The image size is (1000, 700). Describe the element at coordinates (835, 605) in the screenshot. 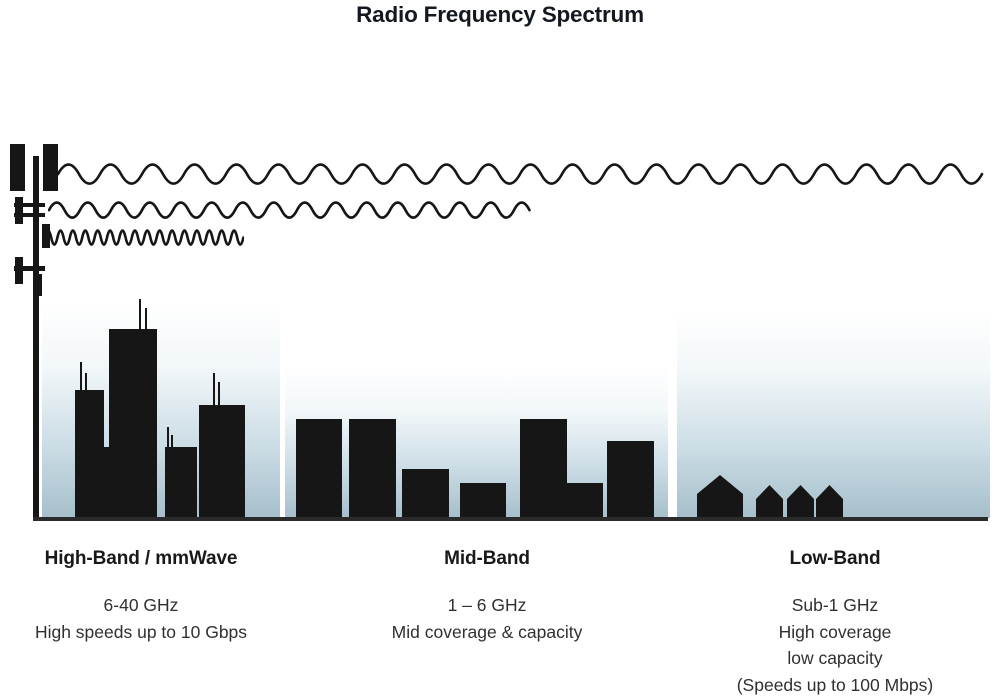

I see `low-band-detail-line-1: Sub-1 GHz` at that location.